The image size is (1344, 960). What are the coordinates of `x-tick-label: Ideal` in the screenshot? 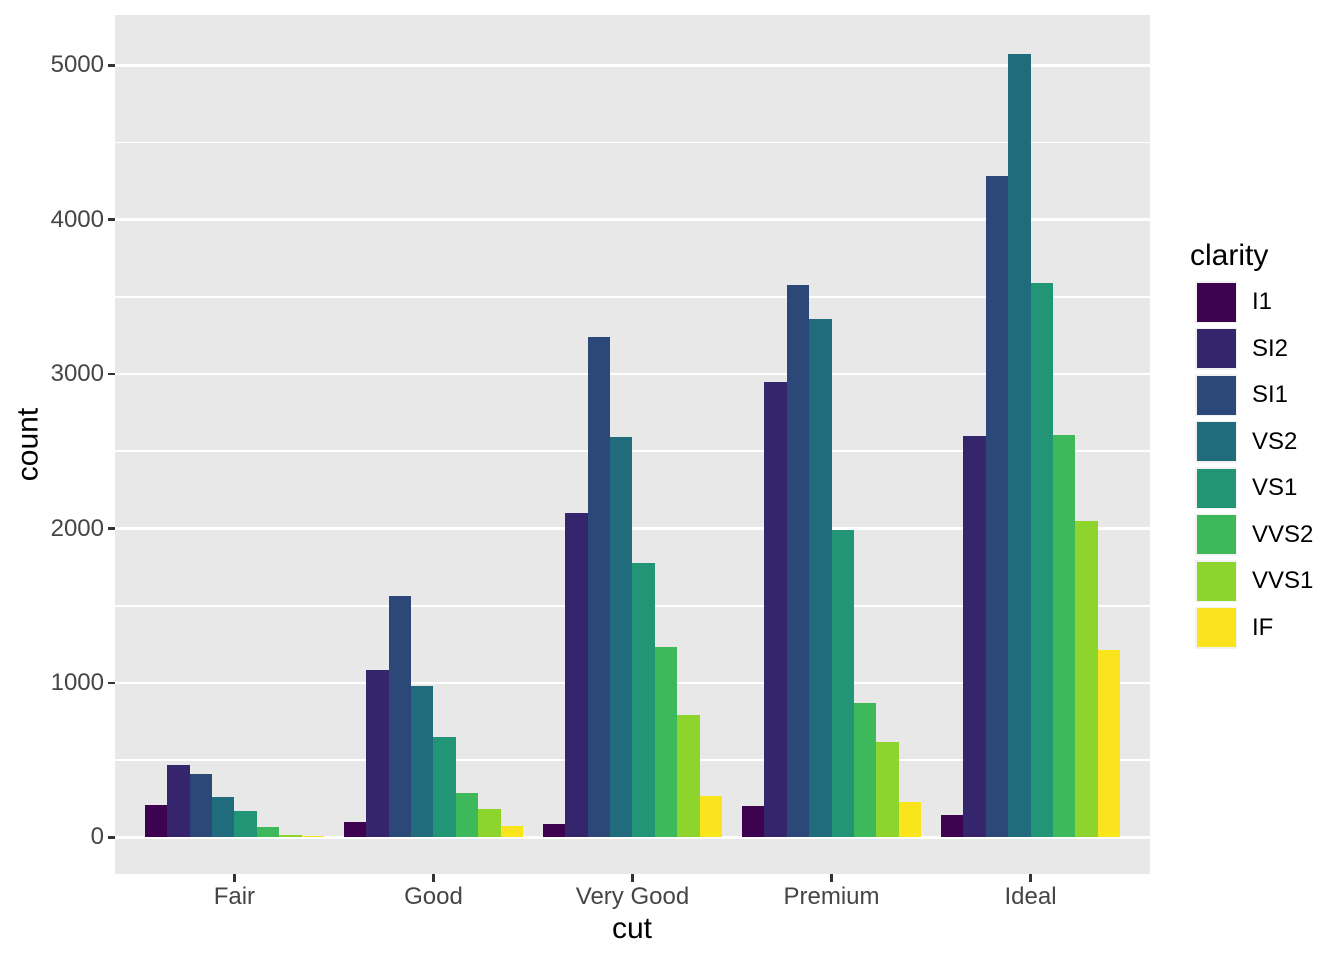 It's located at (1030, 896).